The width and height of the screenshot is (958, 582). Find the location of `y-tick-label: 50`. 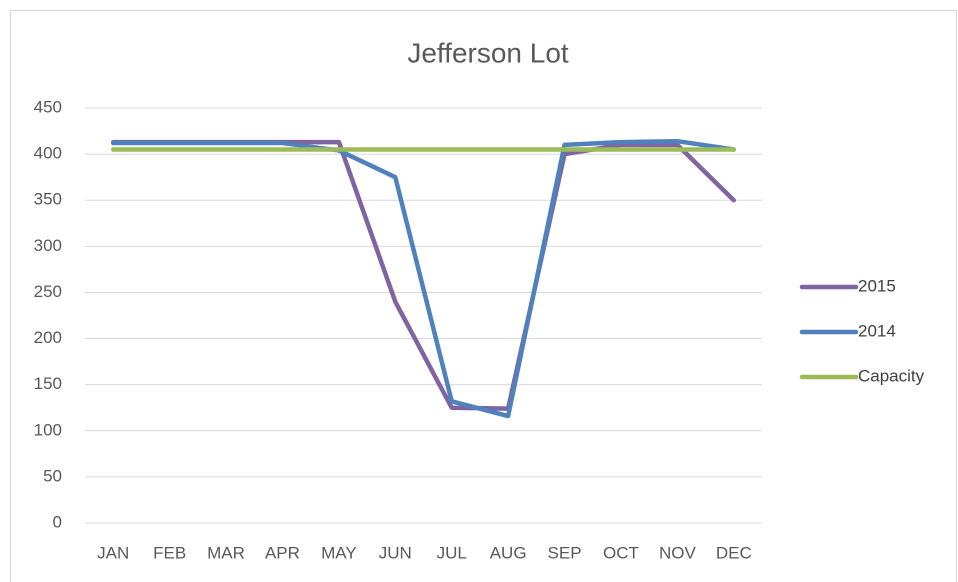

y-tick-label: 50 is located at coordinates (52, 475).